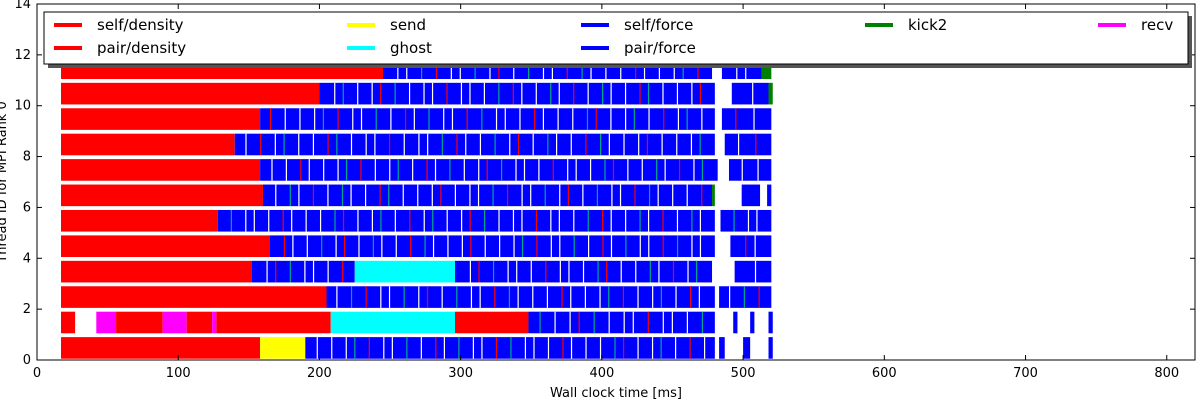 The image size is (1200, 400). I want to click on task-bar-thread-2-density, so click(194, 297).